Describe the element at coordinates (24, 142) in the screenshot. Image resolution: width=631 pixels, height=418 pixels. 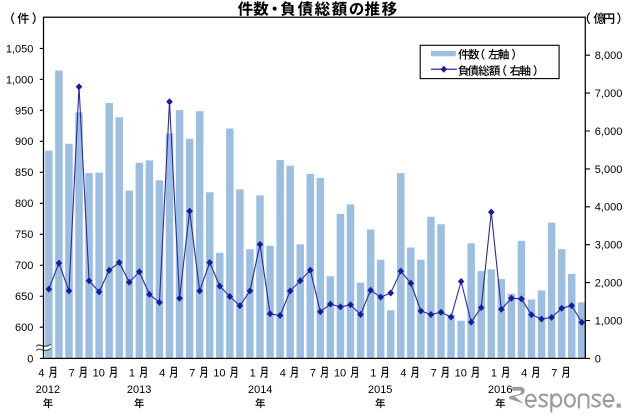
I see `svg-text: 900` at that location.